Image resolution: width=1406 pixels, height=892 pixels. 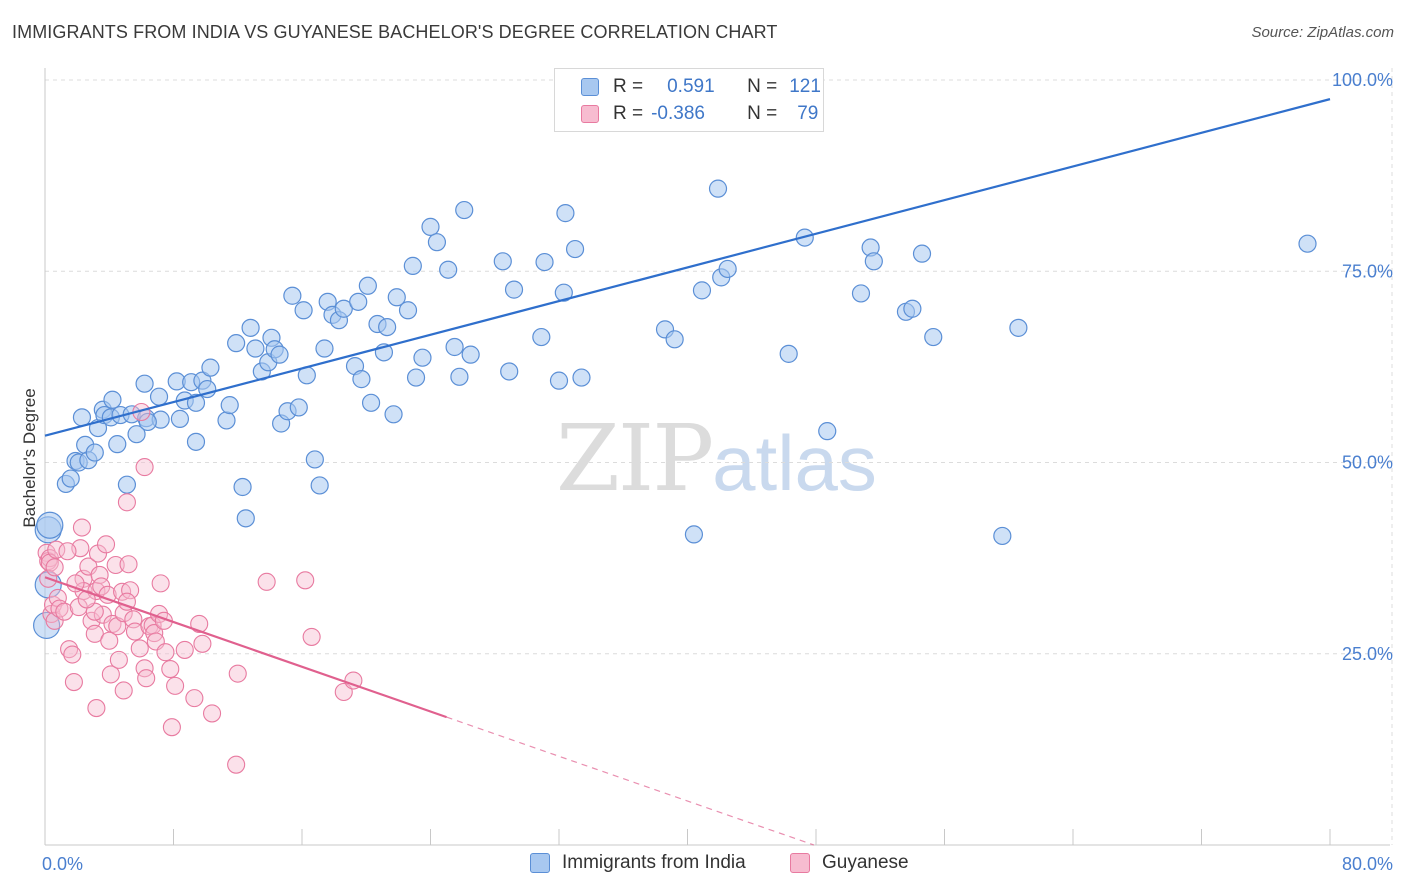 What do you see at coordinates (1362, 80) in the screenshot?
I see `y-tick-label: 100.0%` at bounding box center [1362, 80].